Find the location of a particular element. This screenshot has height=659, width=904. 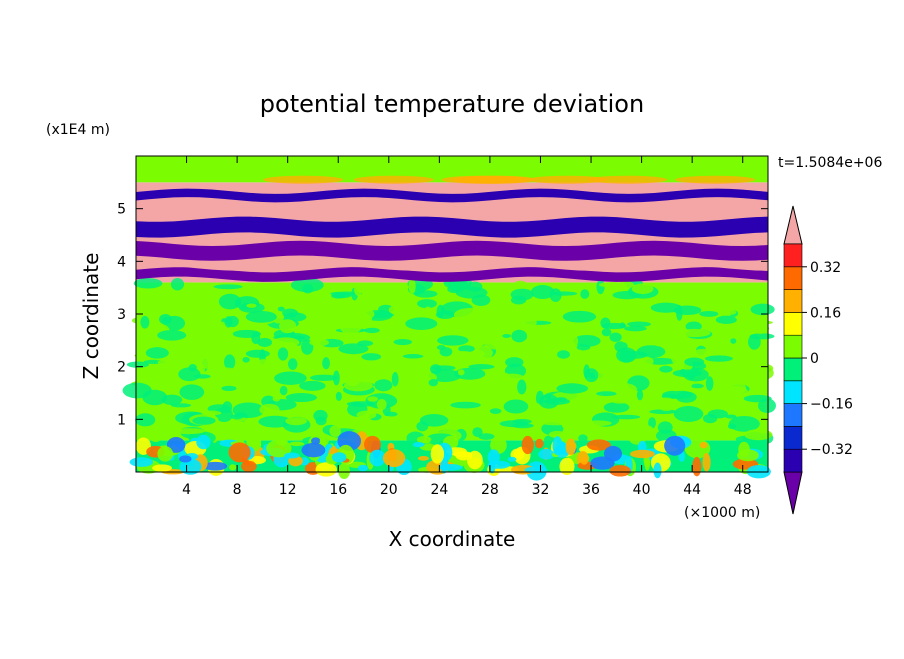

x-tick-label: 16 is located at coordinates (338, 490).